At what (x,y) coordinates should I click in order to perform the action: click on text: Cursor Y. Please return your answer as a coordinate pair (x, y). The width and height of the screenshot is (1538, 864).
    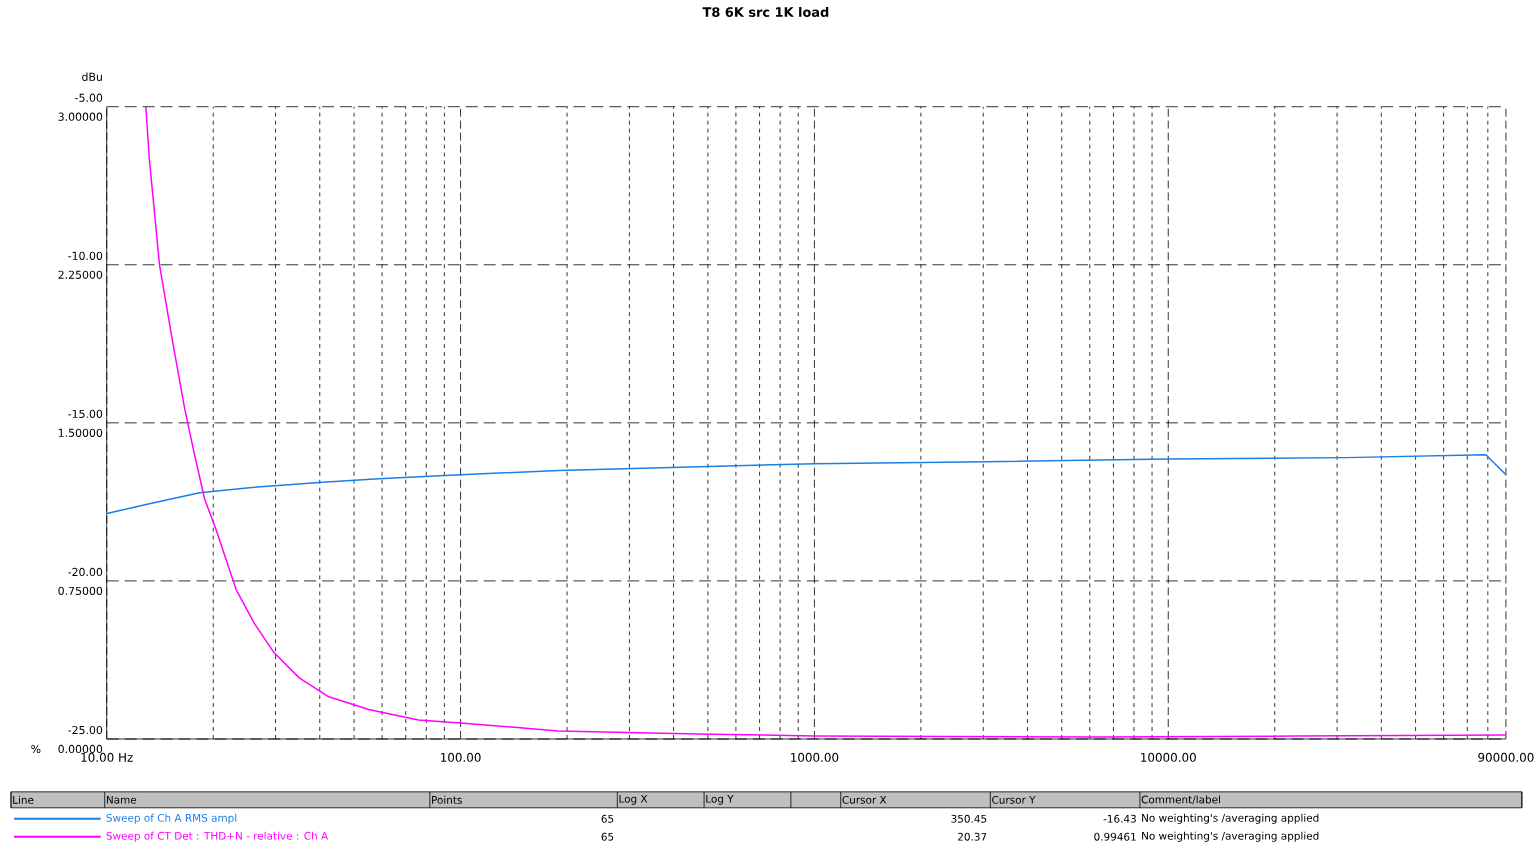
    Looking at the image, I should click on (1014, 800).